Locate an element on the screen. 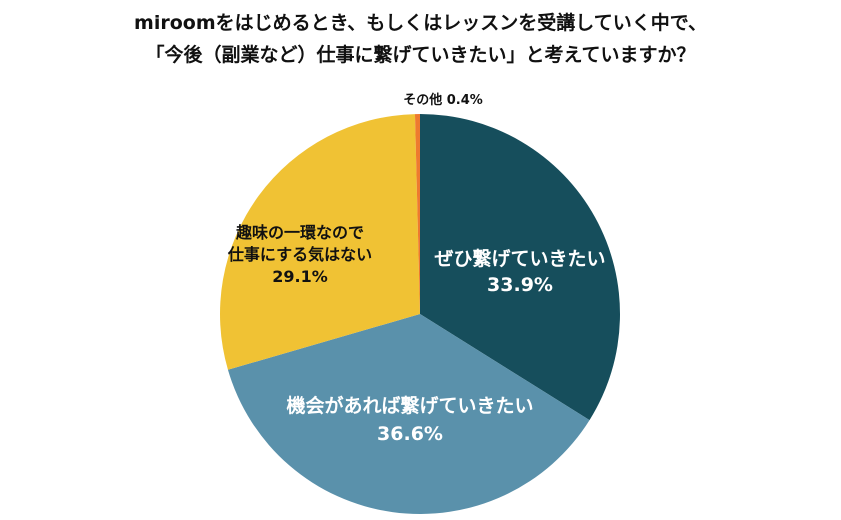  chart-title-line-2: 「今後（副業など）仕事に繋げていきたい」と考えていますか？ is located at coordinates (420, 55).